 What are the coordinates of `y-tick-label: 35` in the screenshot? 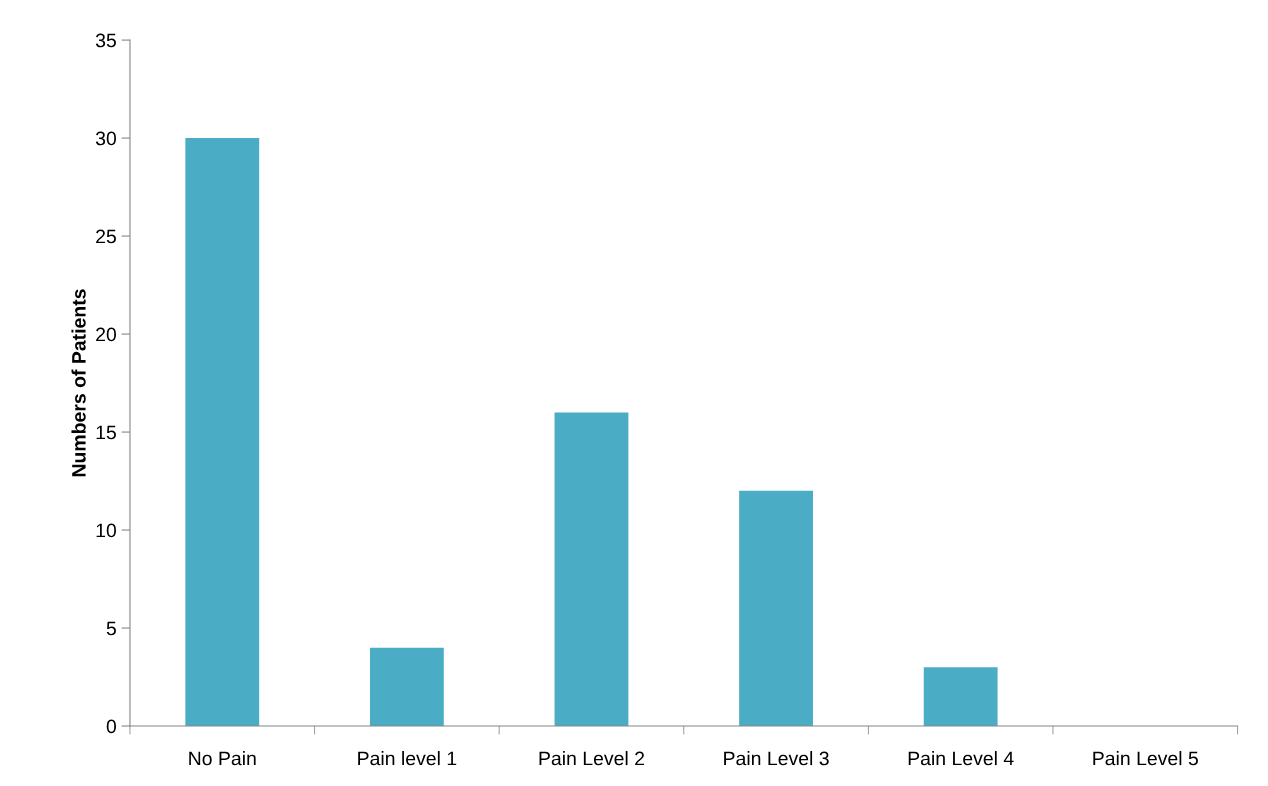 It's located at (105, 40).